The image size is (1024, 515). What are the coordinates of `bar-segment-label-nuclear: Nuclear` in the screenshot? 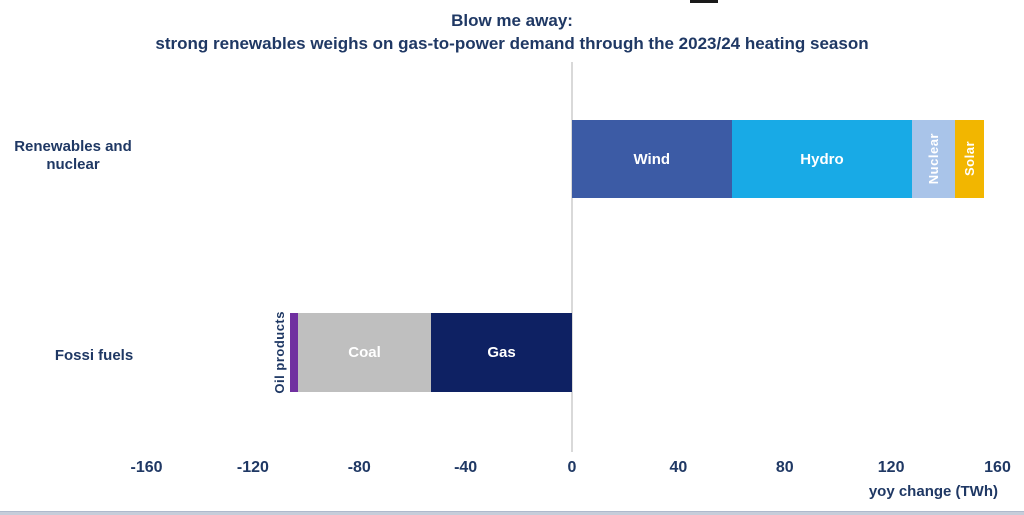 It's located at (934, 159).